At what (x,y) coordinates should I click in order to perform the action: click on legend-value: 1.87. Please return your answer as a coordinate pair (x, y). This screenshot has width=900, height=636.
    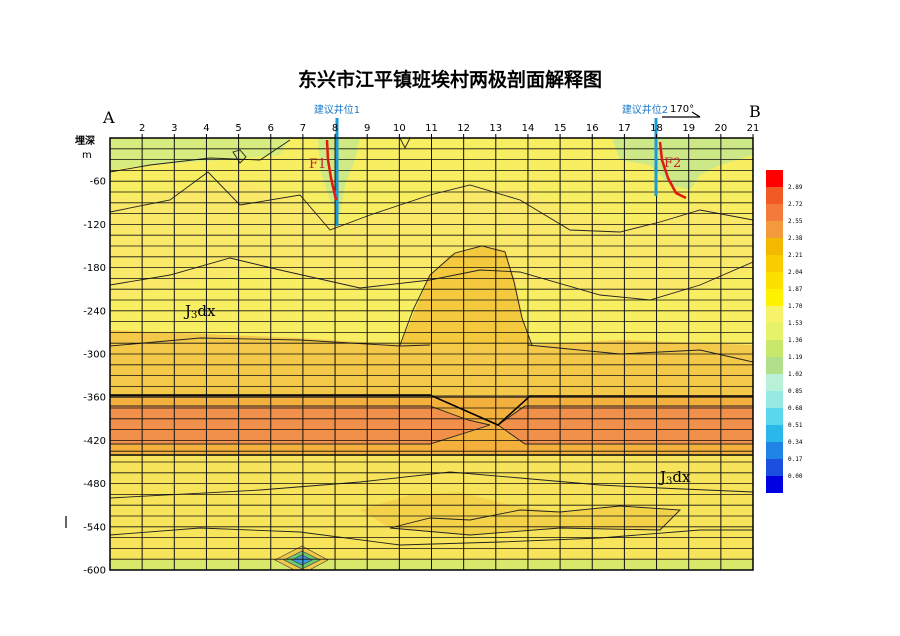
    Looking at the image, I should click on (795, 289).